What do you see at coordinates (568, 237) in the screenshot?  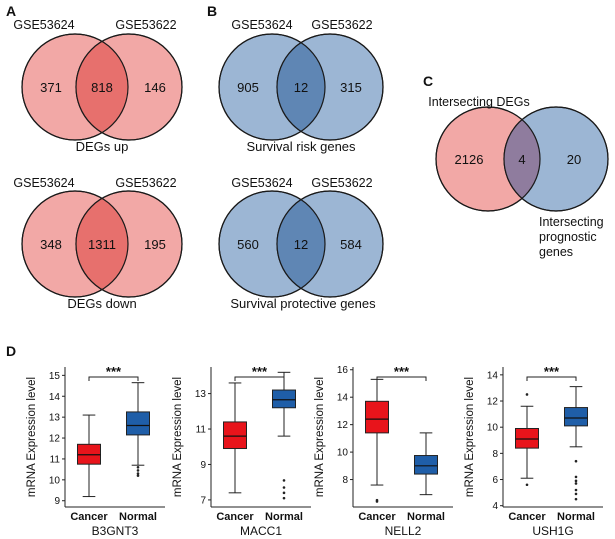 I see `venn-right-label-line: prognostic` at bounding box center [568, 237].